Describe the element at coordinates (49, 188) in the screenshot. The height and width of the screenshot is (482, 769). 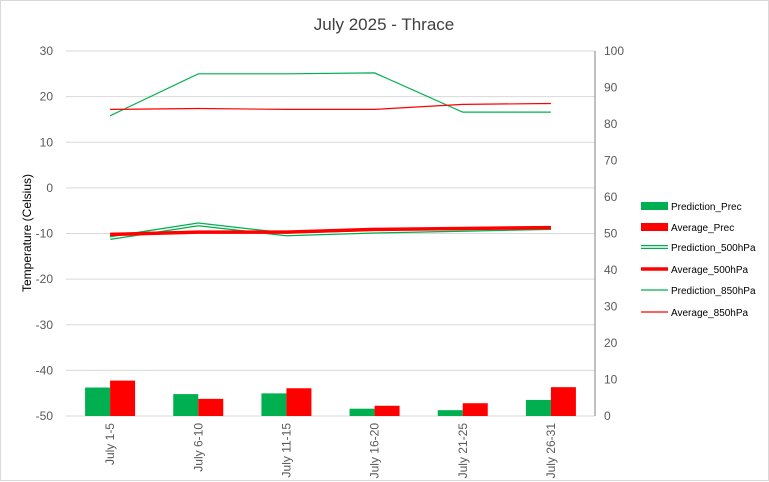
I see `y-tick-label: 0` at that location.